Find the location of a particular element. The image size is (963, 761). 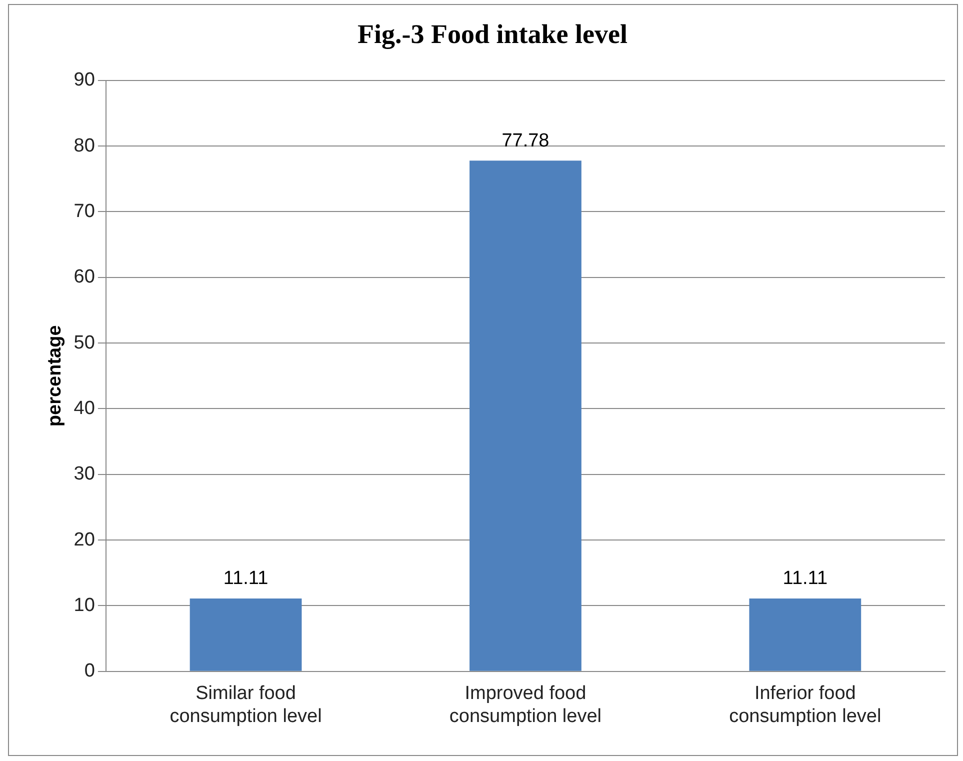

y-tick-label: 30 is located at coordinates (84, 474).